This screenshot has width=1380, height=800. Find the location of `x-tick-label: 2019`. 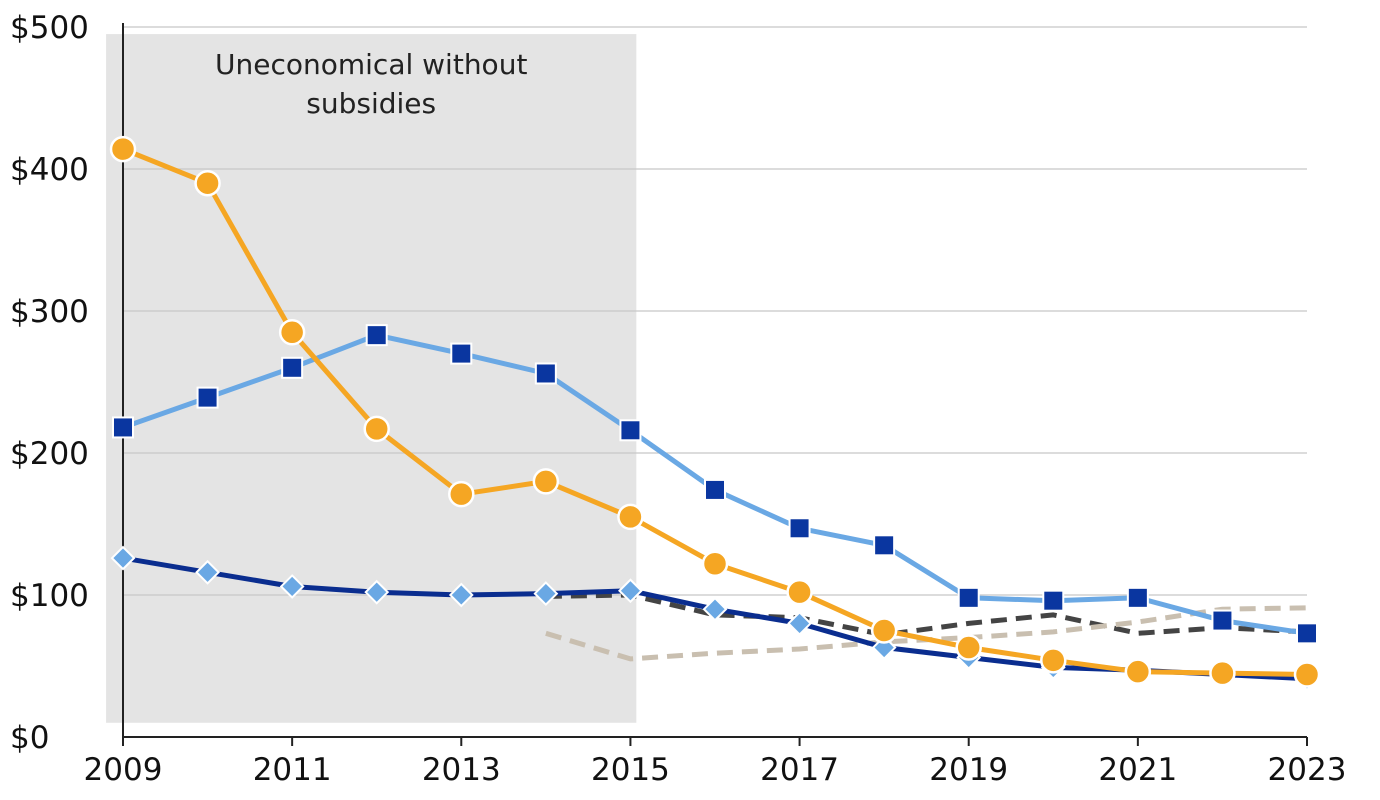

x-tick-label: 2019 is located at coordinates (968, 770).